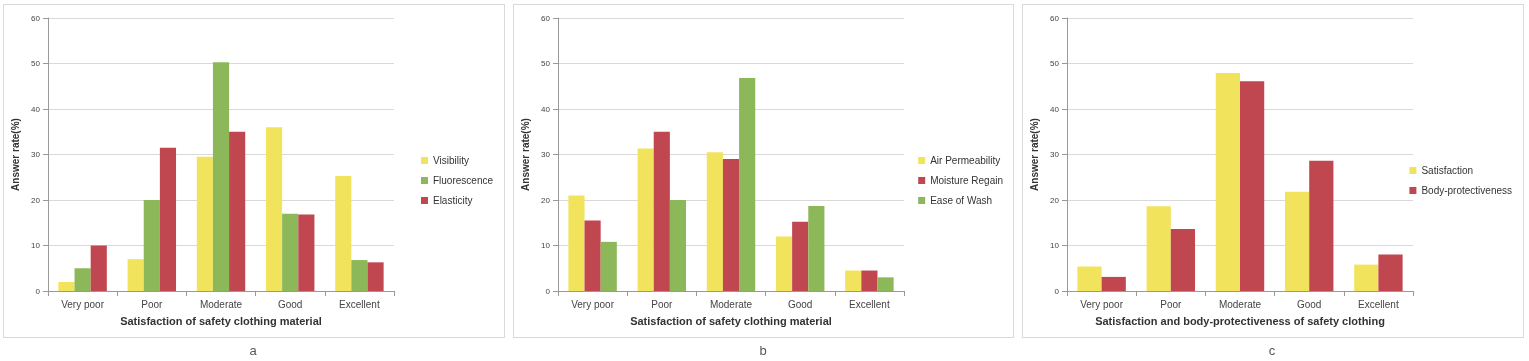  I want to click on x-axis-title: Satisfaction and body-protectiveness of safety clothing, so click(1240, 320).